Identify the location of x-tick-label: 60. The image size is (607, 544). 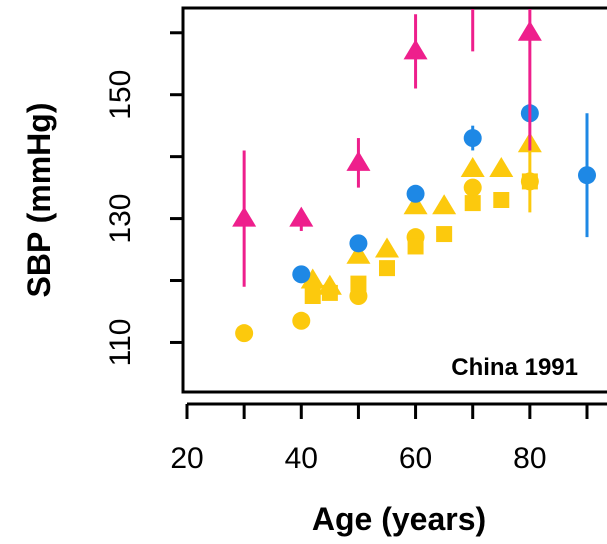
(415, 458).